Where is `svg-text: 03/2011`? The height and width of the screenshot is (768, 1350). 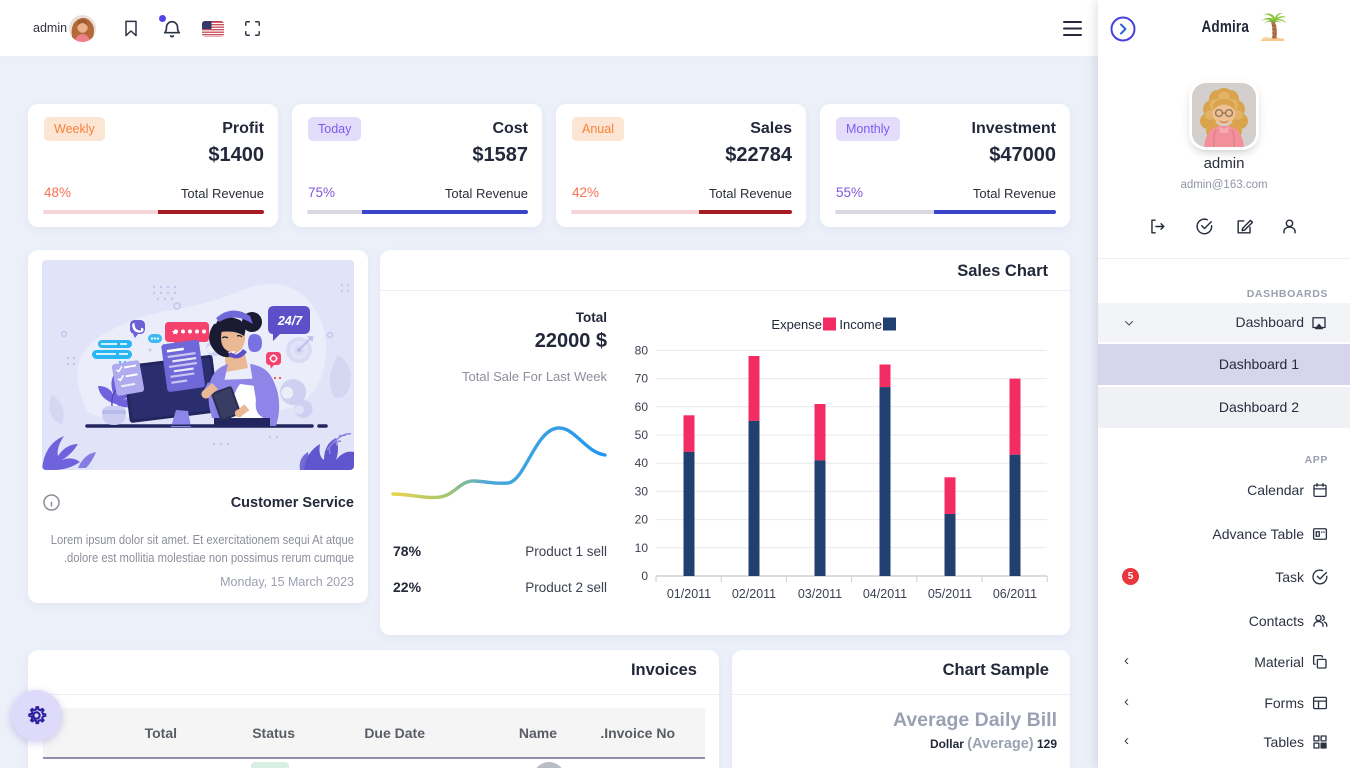 svg-text: 03/2011 is located at coordinates (820, 594).